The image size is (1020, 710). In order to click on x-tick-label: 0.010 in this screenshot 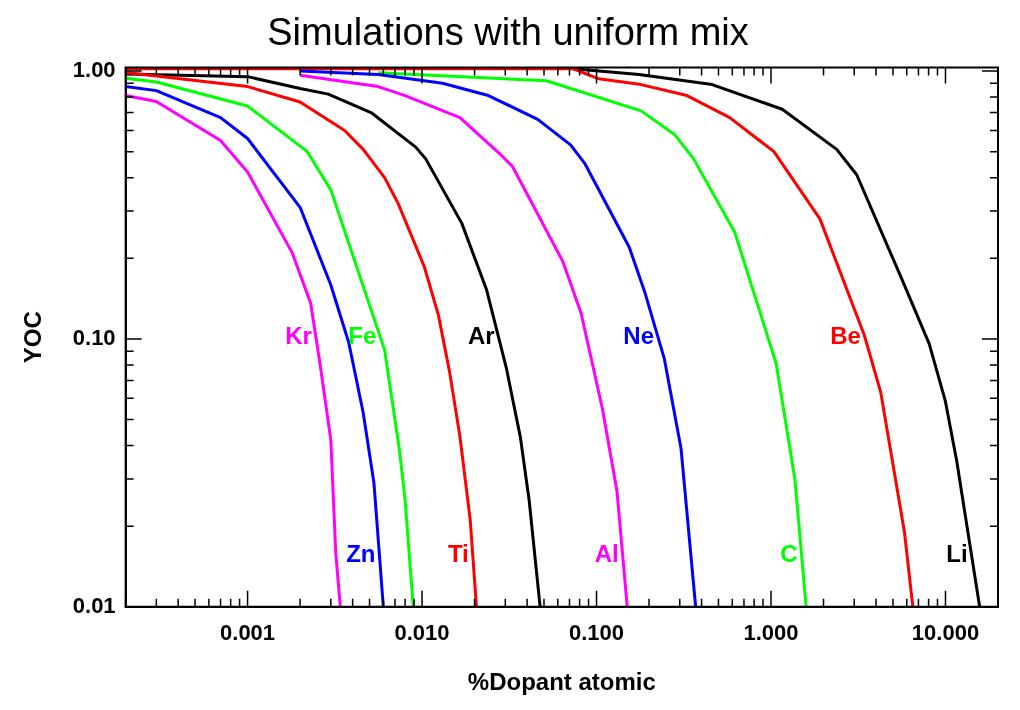, I will do `click(422, 633)`.